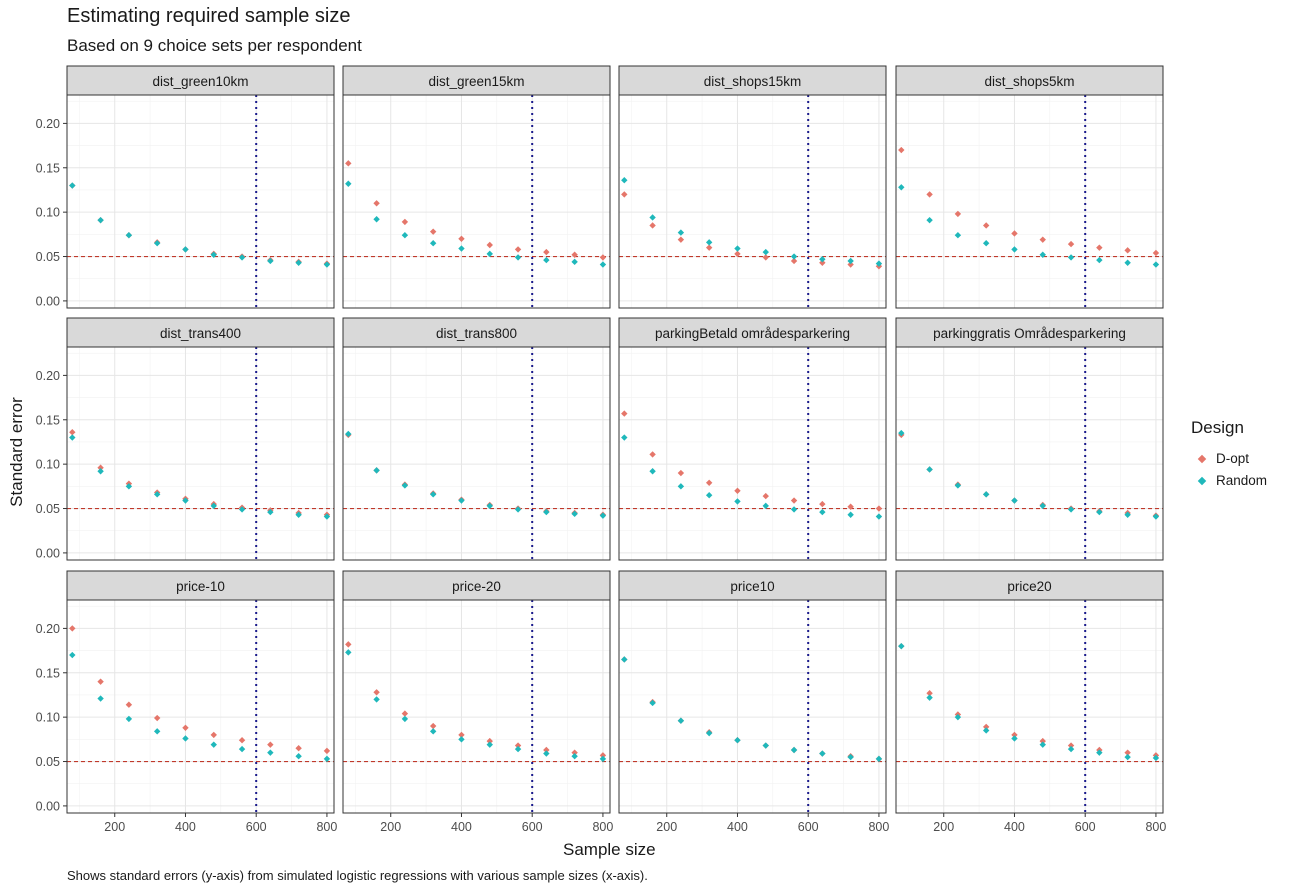 Image resolution: width=1291 pixels, height=890 pixels. What do you see at coordinates (214, 45) in the screenshot?
I see `chart-subtitle: Based on 9 choice sets per respondent` at bounding box center [214, 45].